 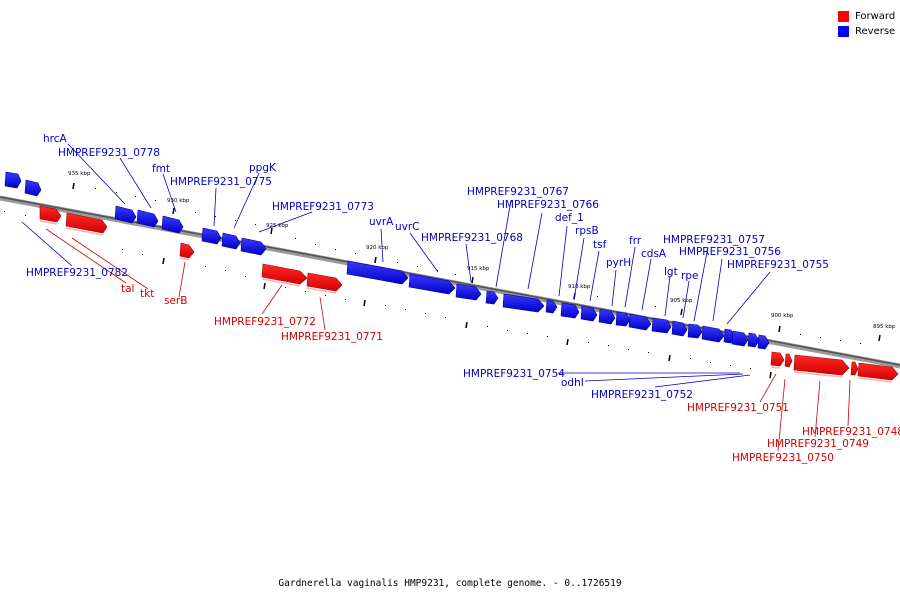 What do you see at coordinates (265, 322) in the screenshot?
I see `gene-label: HMPREF9231_0772` at bounding box center [265, 322].